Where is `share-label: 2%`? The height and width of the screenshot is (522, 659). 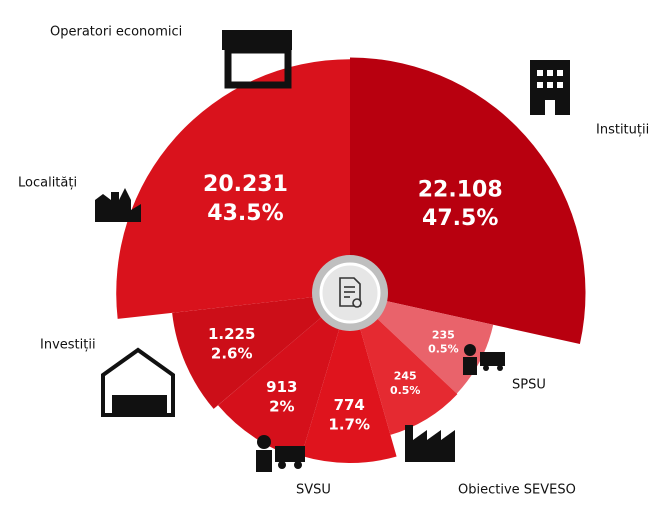
share-label: 2% is located at coordinates (281, 407).